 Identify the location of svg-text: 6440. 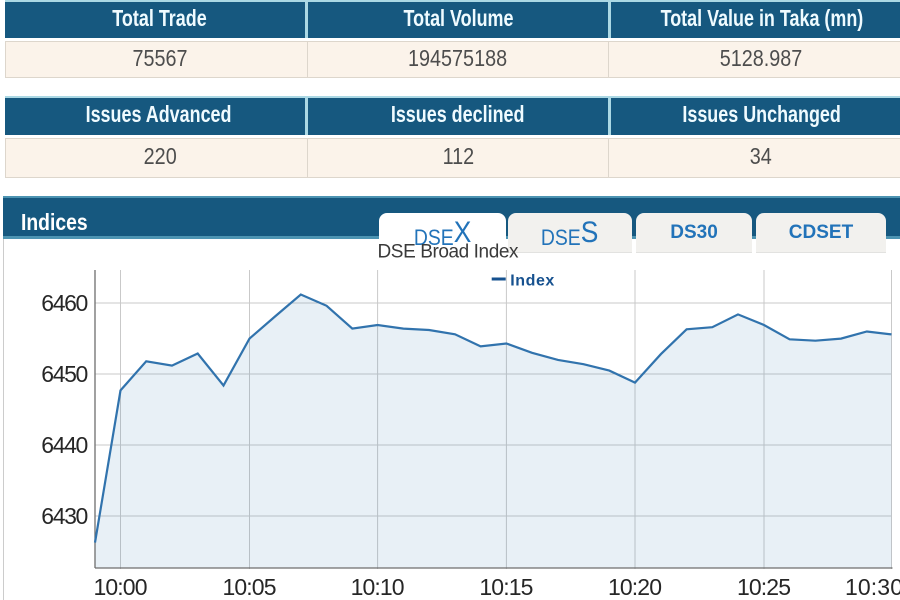
(64, 445).